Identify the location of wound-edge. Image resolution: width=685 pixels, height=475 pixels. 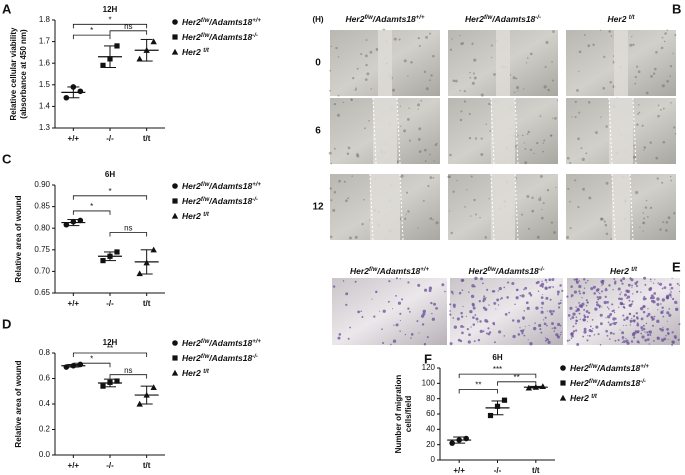
(492, 207).